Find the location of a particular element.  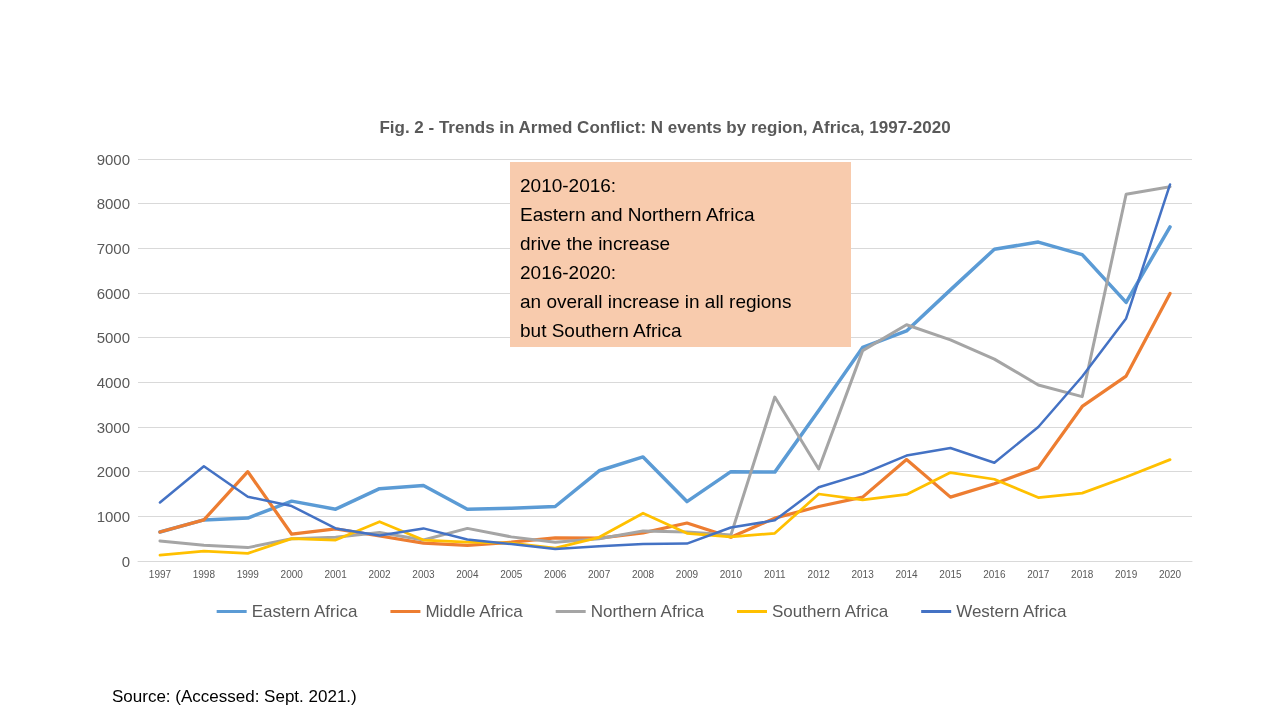

x-tick-label: 2019 is located at coordinates (1126, 574).